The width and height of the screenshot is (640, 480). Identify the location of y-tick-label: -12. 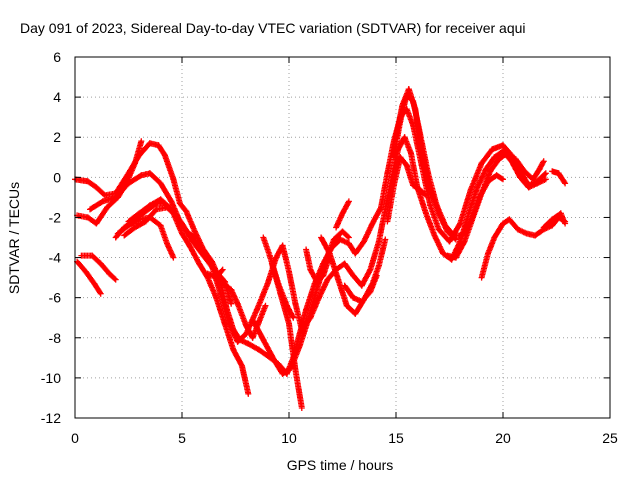
(51, 418).